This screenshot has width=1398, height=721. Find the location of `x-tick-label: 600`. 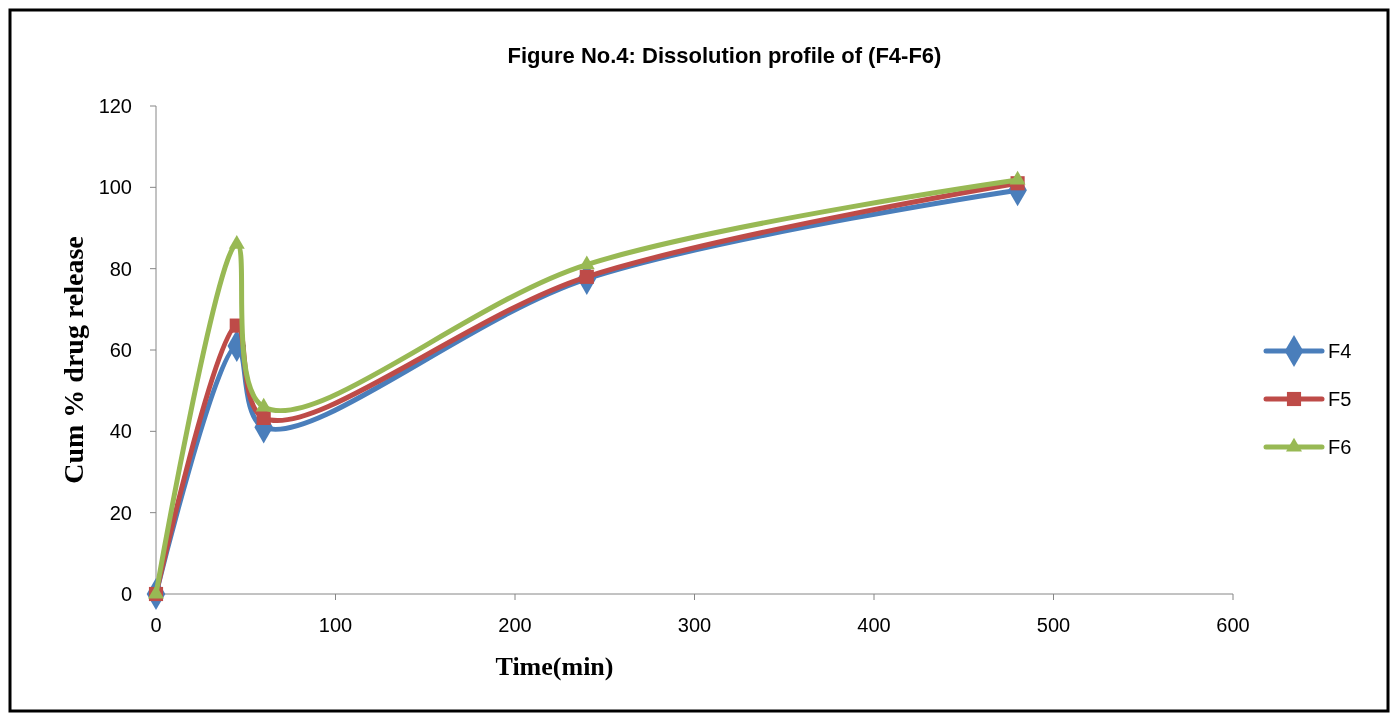

x-tick-label: 600 is located at coordinates (1233, 625).